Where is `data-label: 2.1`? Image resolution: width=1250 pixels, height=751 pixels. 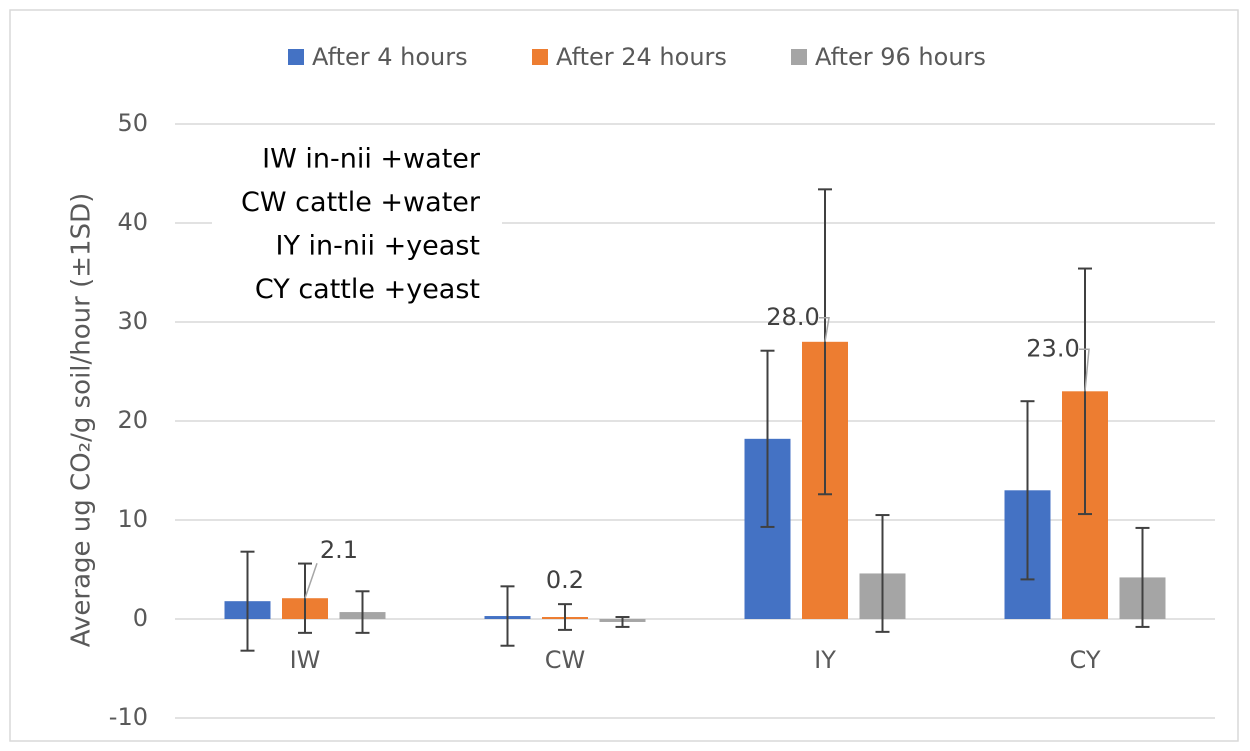 data-label: 2.1 is located at coordinates (339, 550).